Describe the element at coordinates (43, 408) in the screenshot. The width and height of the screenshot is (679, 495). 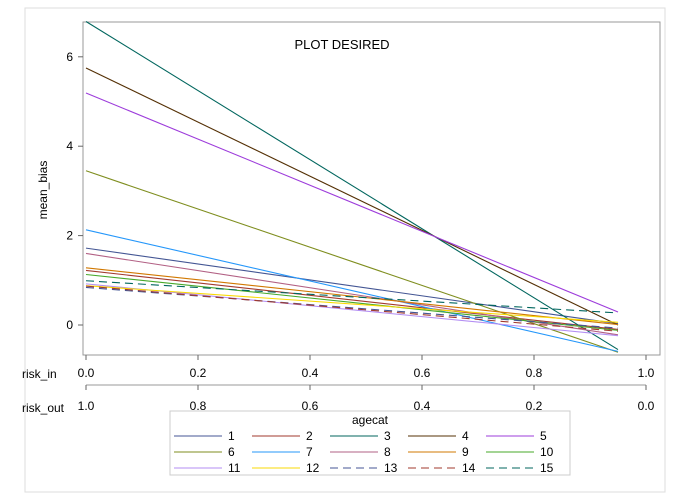
I see `x2-axis-label: risk_out` at that location.